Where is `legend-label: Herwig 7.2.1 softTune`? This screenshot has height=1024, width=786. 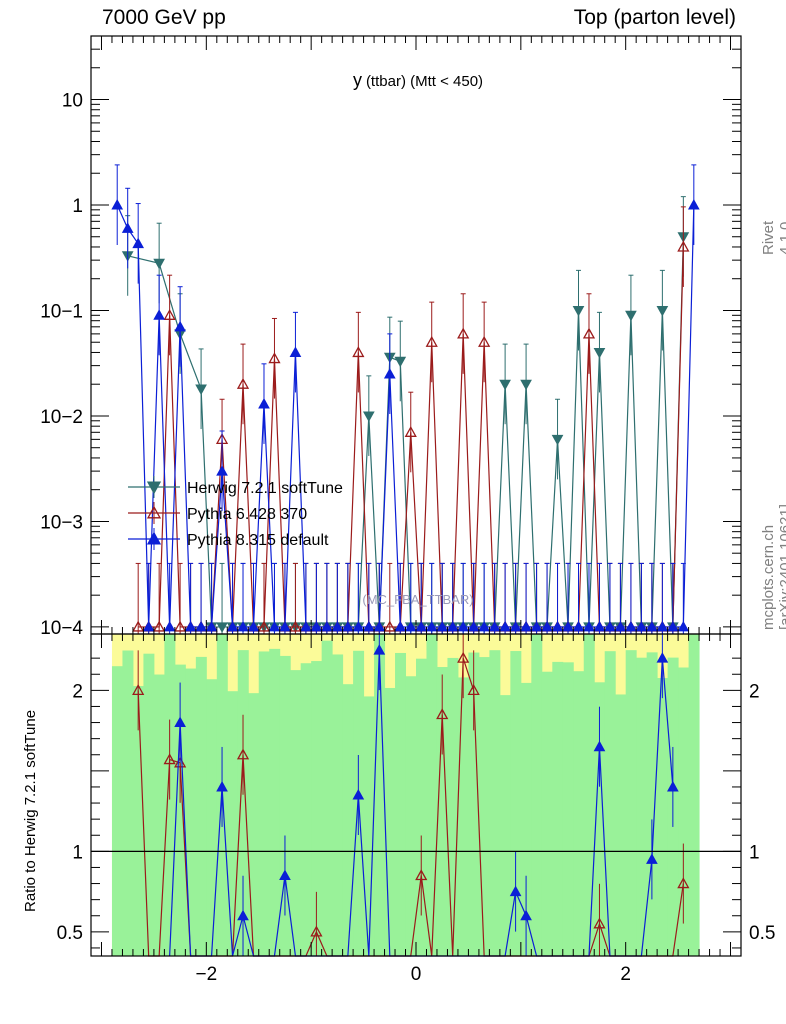
legend-label: Herwig 7.2.1 softTune is located at coordinates (265, 488).